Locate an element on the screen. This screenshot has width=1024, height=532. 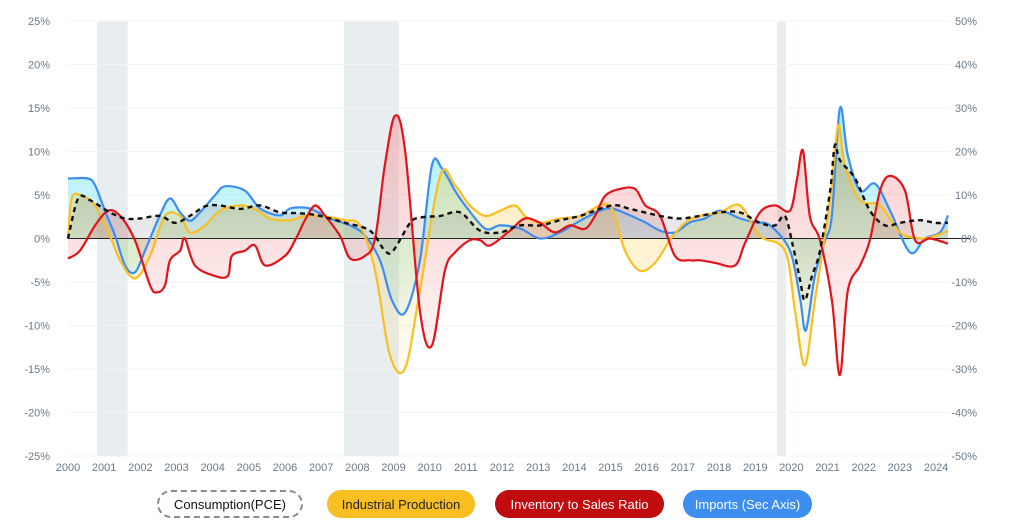
x-tick-label: 2010 is located at coordinates (429, 468).